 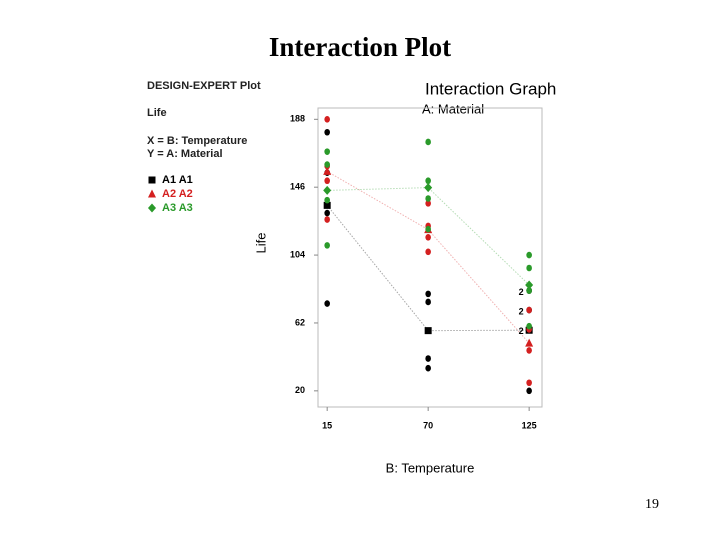 What do you see at coordinates (260, 243) in the screenshot?
I see `y-axis-label: Life` at bounding box center [260, 243].